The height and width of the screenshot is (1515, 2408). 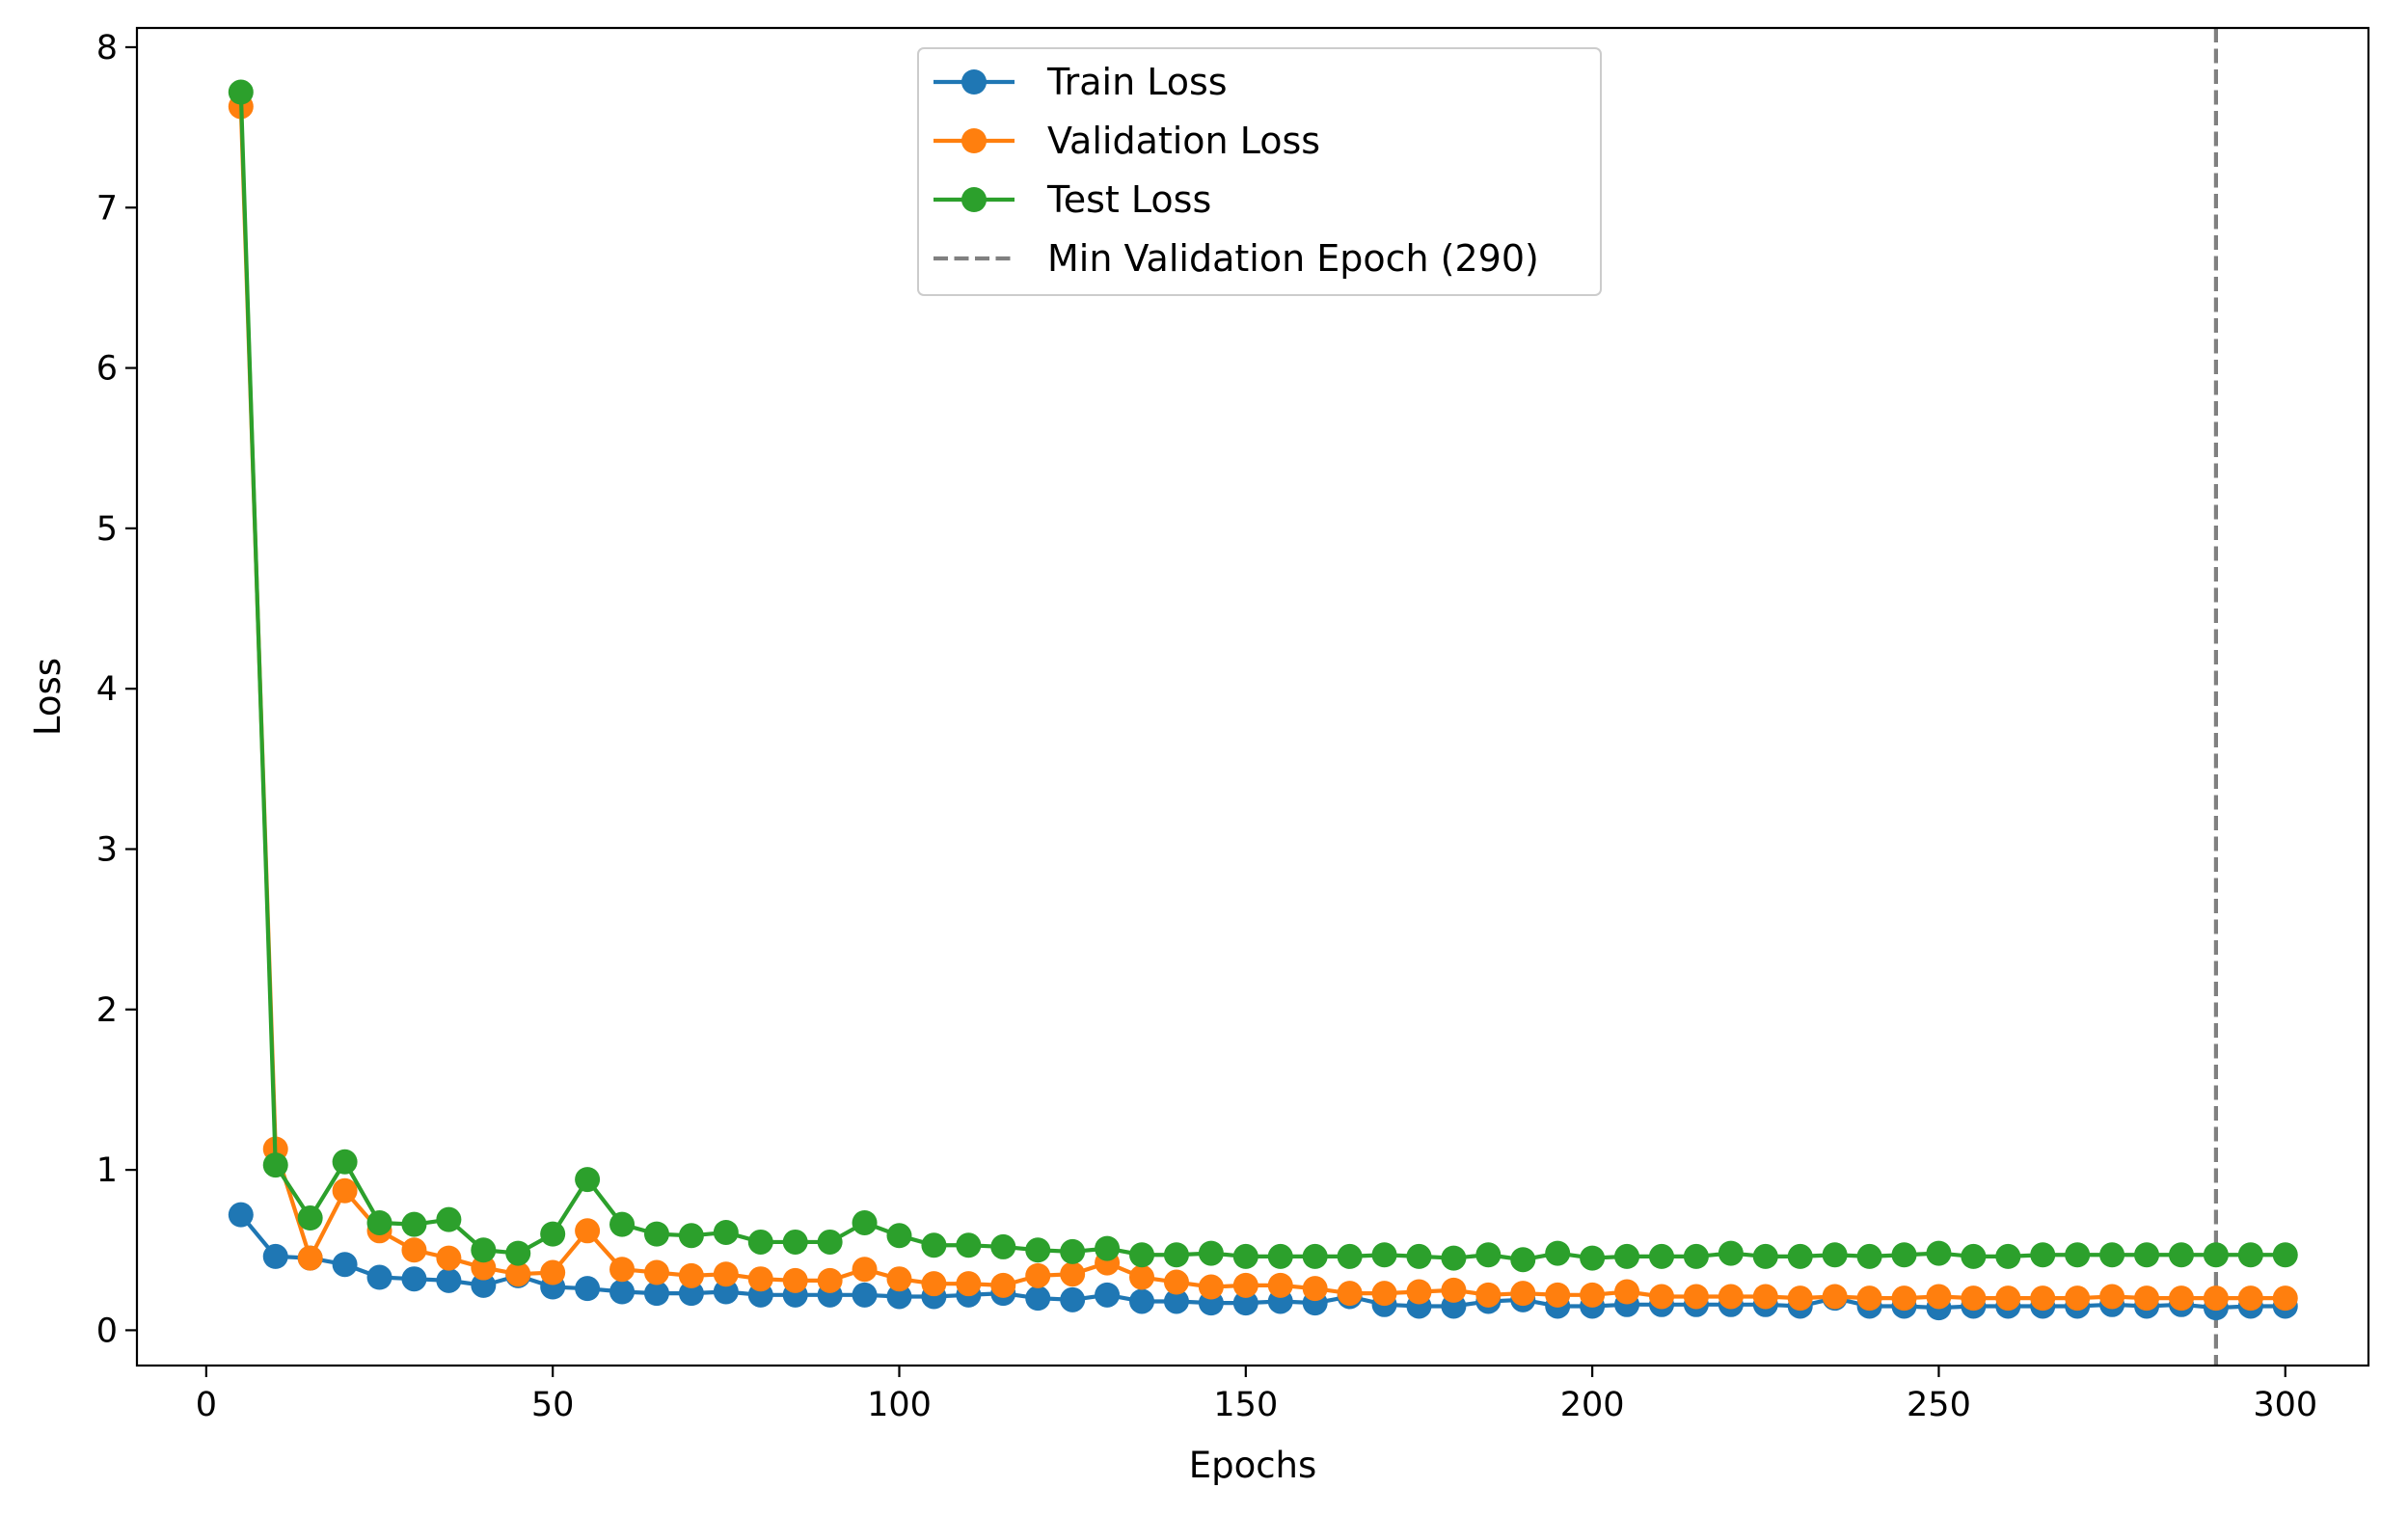 I want to click on x-tick-label: 250, so click(x=1939, y=1405).